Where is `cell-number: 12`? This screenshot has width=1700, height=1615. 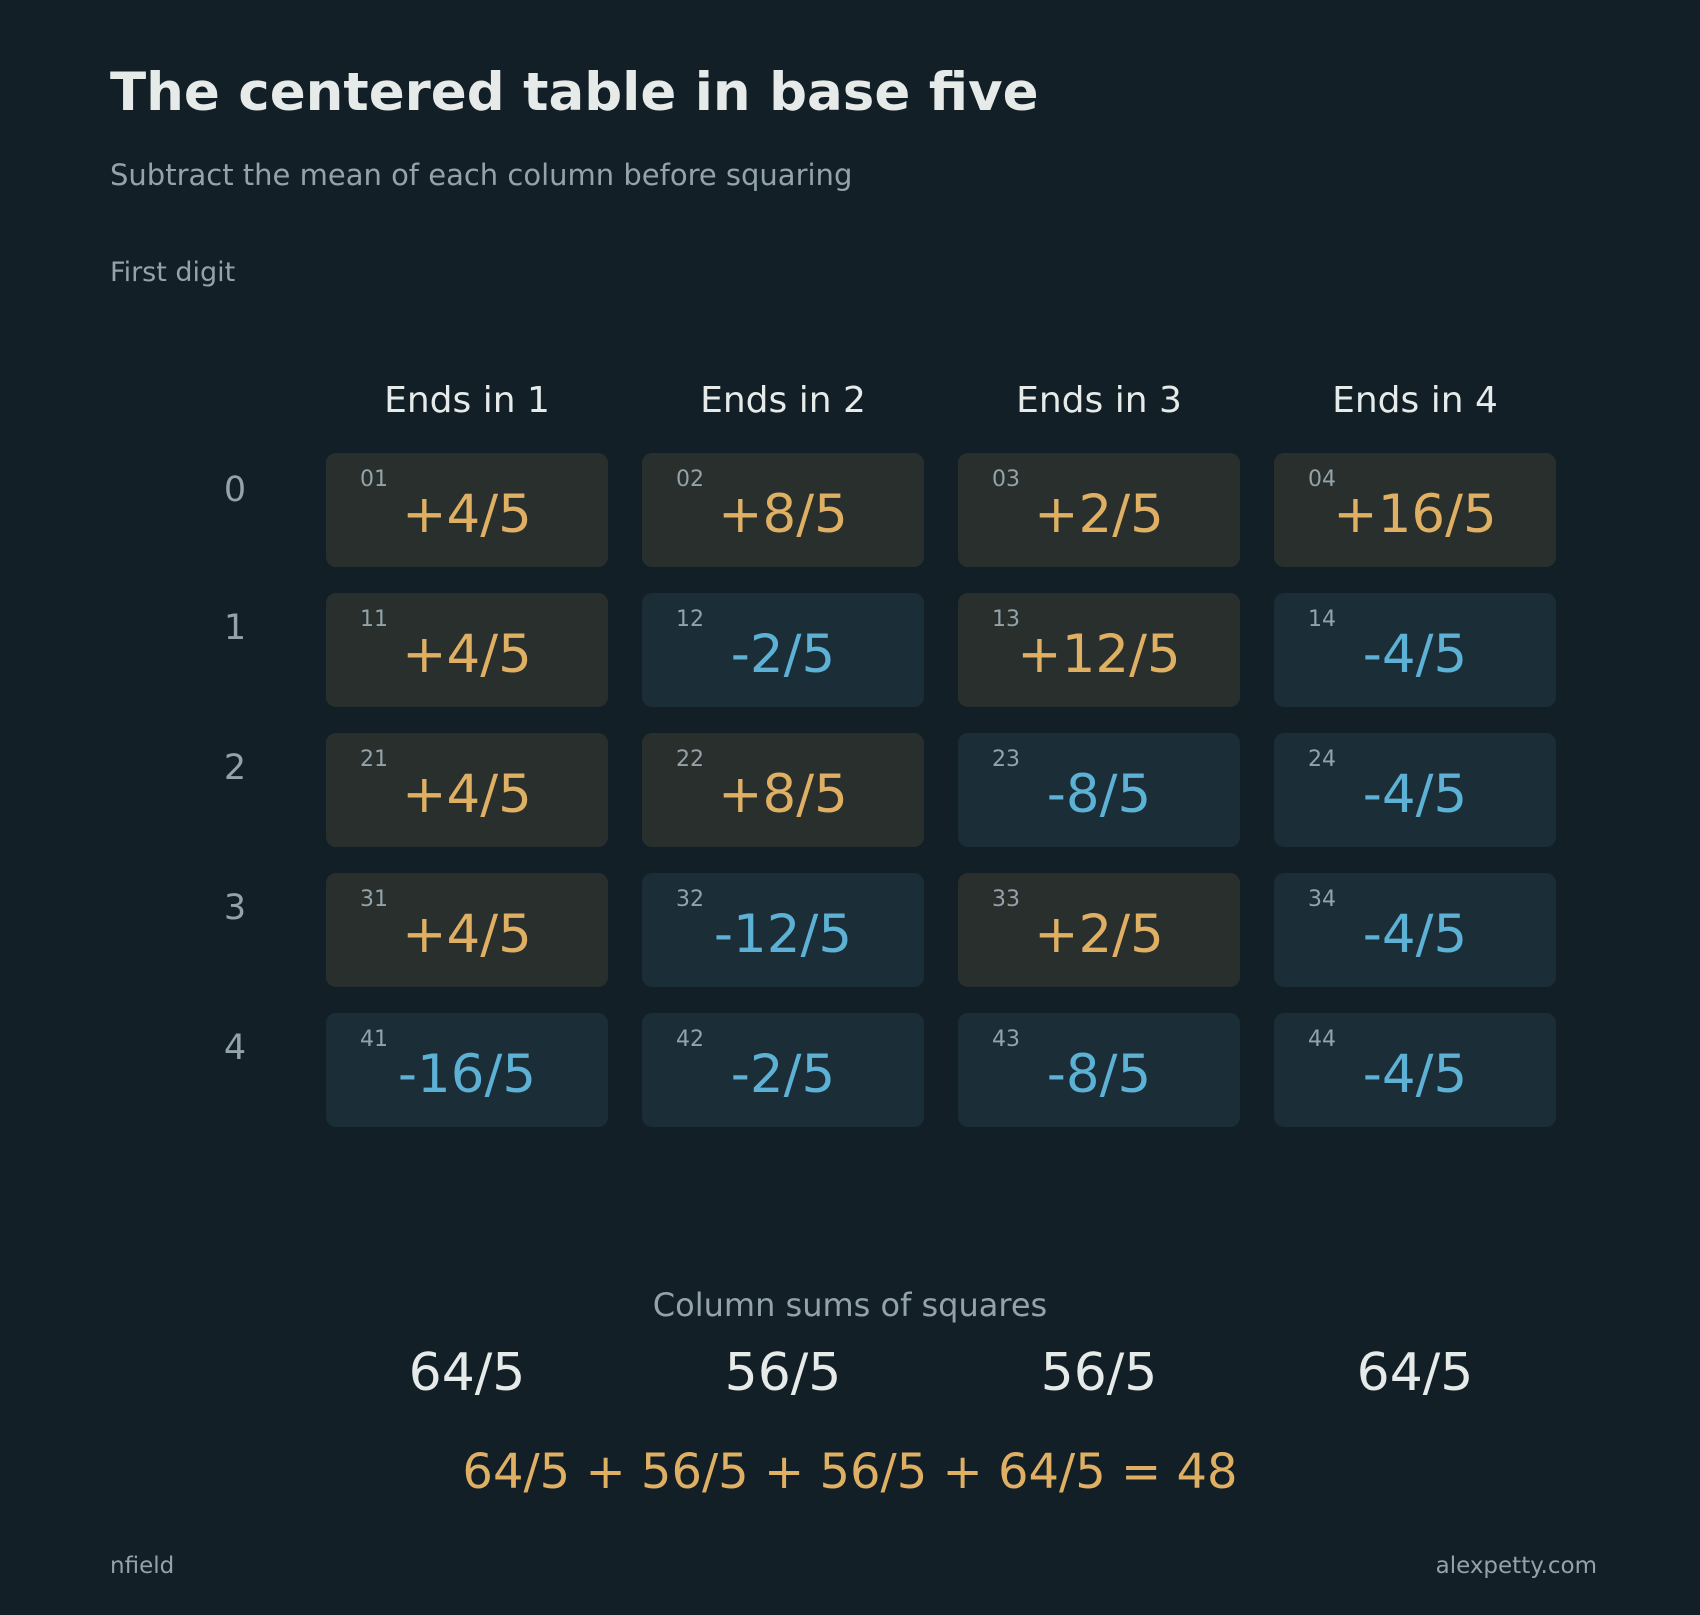
cell-number: 12 is located at coordinates (690, 619).